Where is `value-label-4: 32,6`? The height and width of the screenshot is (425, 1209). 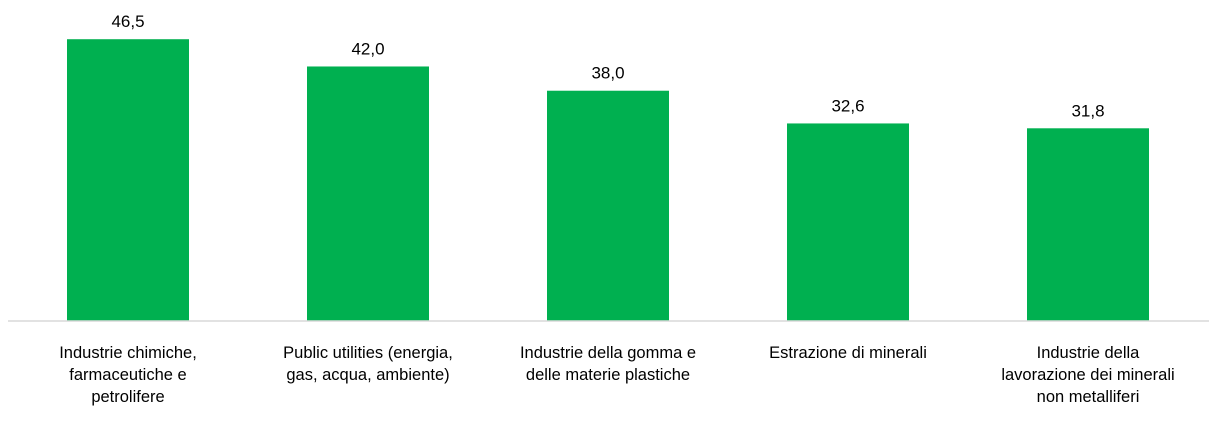
value-label-4: 32,6 is located at coordinates (847, 105).